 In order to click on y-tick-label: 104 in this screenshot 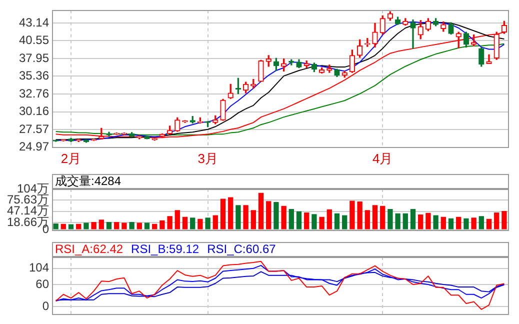, I will do `click(39, 267)`.